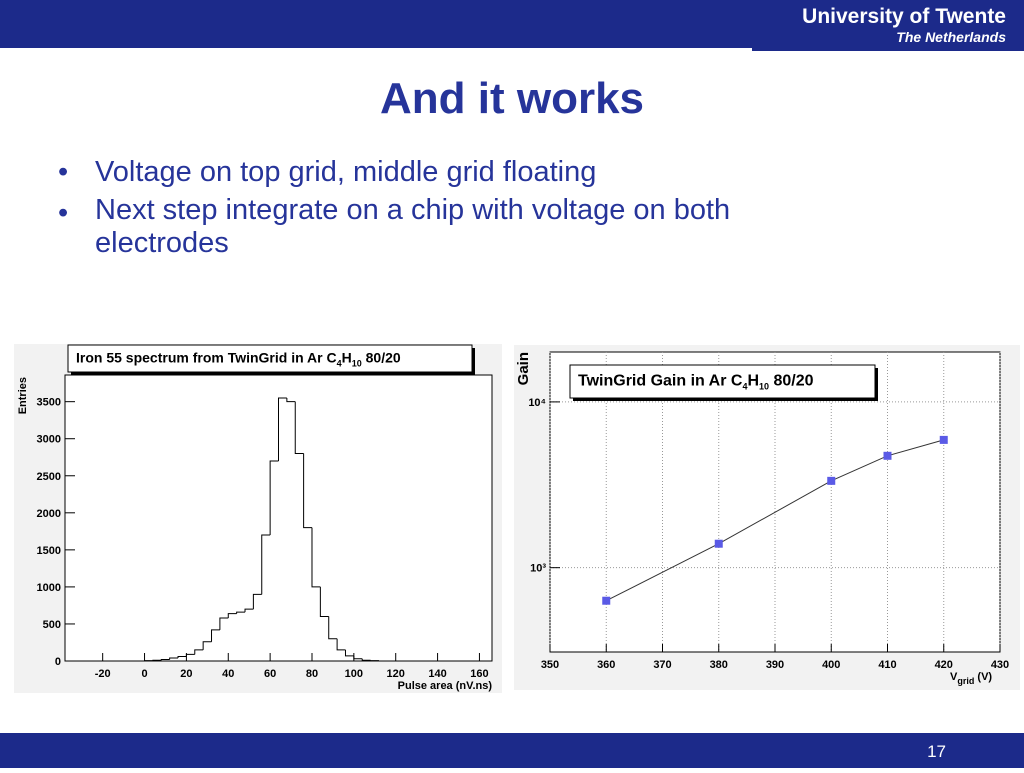  Describe the element at coordinates (1000, 665) in the screenshot. I see `x-tick-label: 430` at that location.